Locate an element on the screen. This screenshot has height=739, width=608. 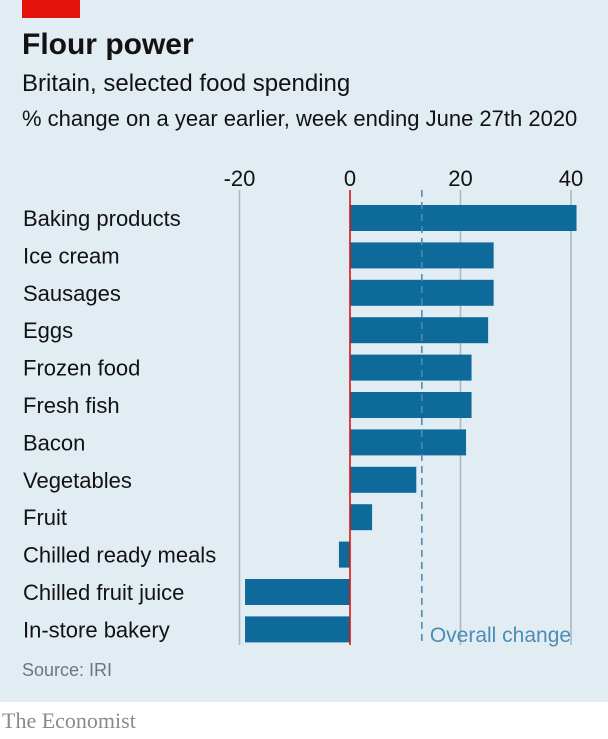
category-label: Fresh fish is located at coordinates (71, 405).